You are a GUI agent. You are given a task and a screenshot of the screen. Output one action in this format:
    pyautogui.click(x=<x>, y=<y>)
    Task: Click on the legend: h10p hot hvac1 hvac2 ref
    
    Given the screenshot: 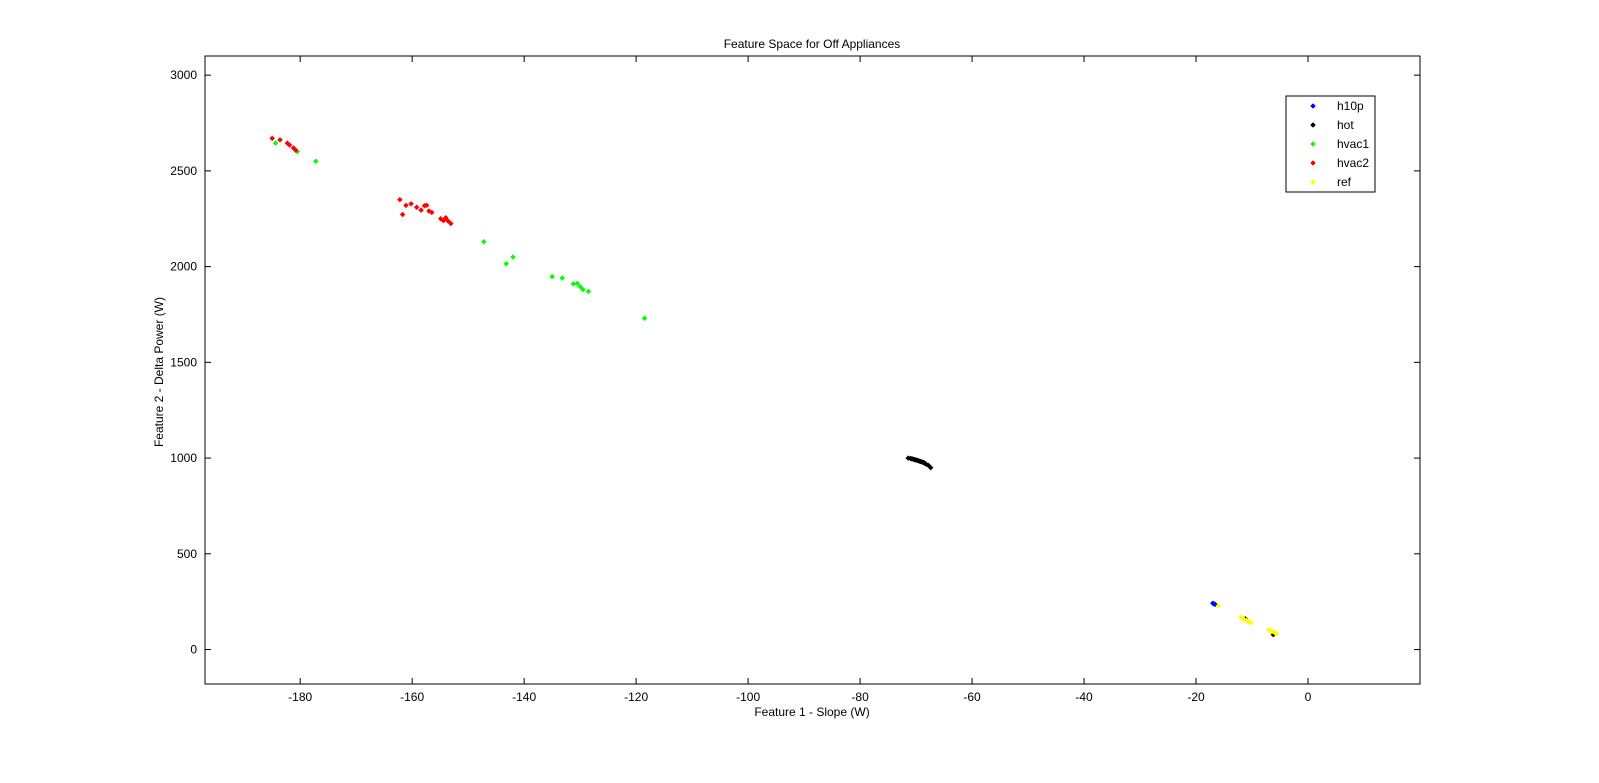 What is the action you would take?
    pyautogui.click(x=1330, y=144)
    